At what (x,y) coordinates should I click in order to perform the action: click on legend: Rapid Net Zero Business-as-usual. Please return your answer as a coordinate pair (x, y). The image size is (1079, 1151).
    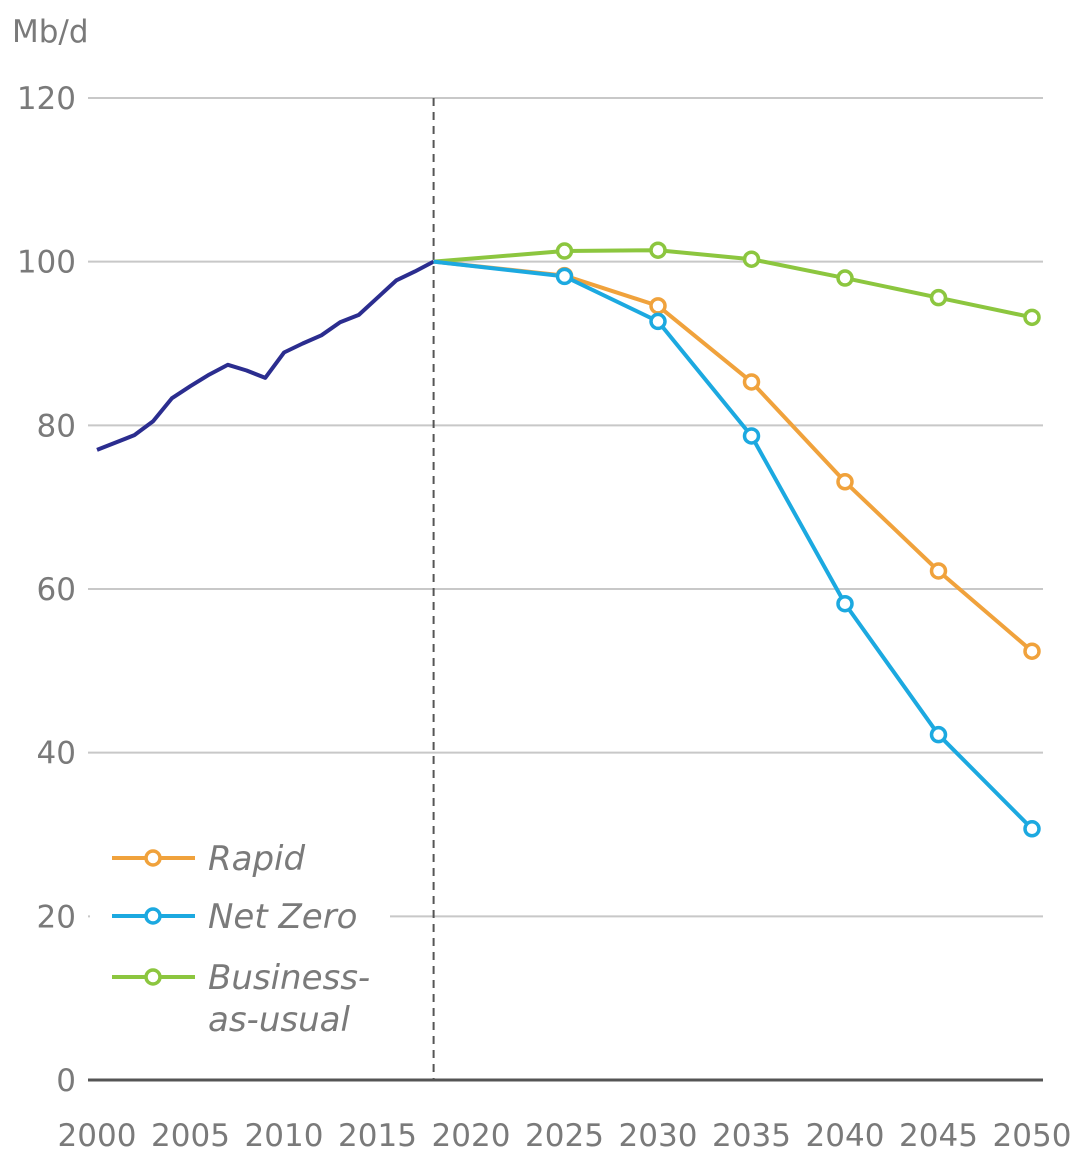
    Looking at the image, I should click on (240, 935).